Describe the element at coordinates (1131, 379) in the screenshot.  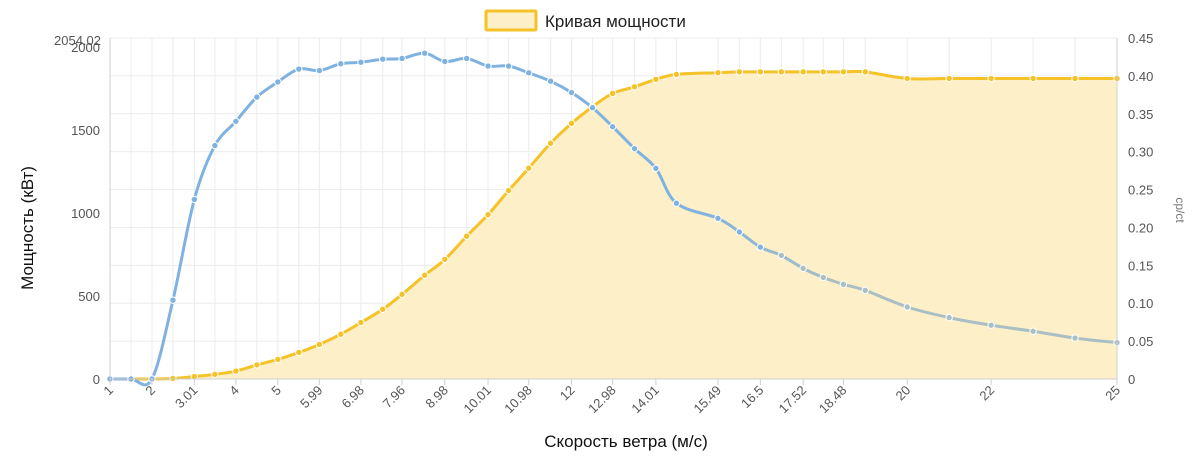
I see `y-right-tick-label: 0` at that location.